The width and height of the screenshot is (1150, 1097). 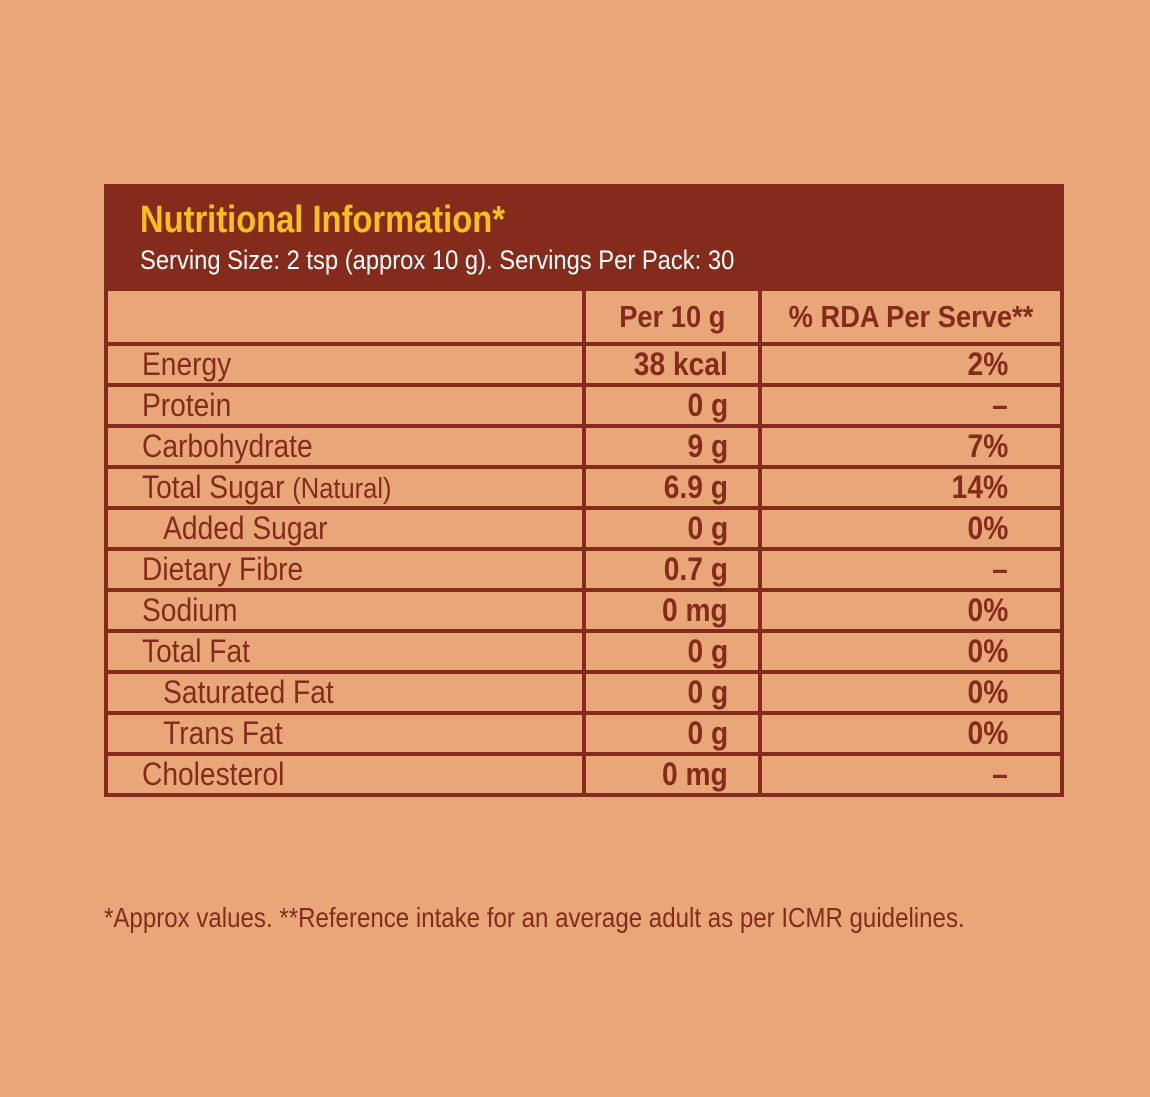 I want to click on per-serving-cell: 6.9 g, so click(x=672, y=487).